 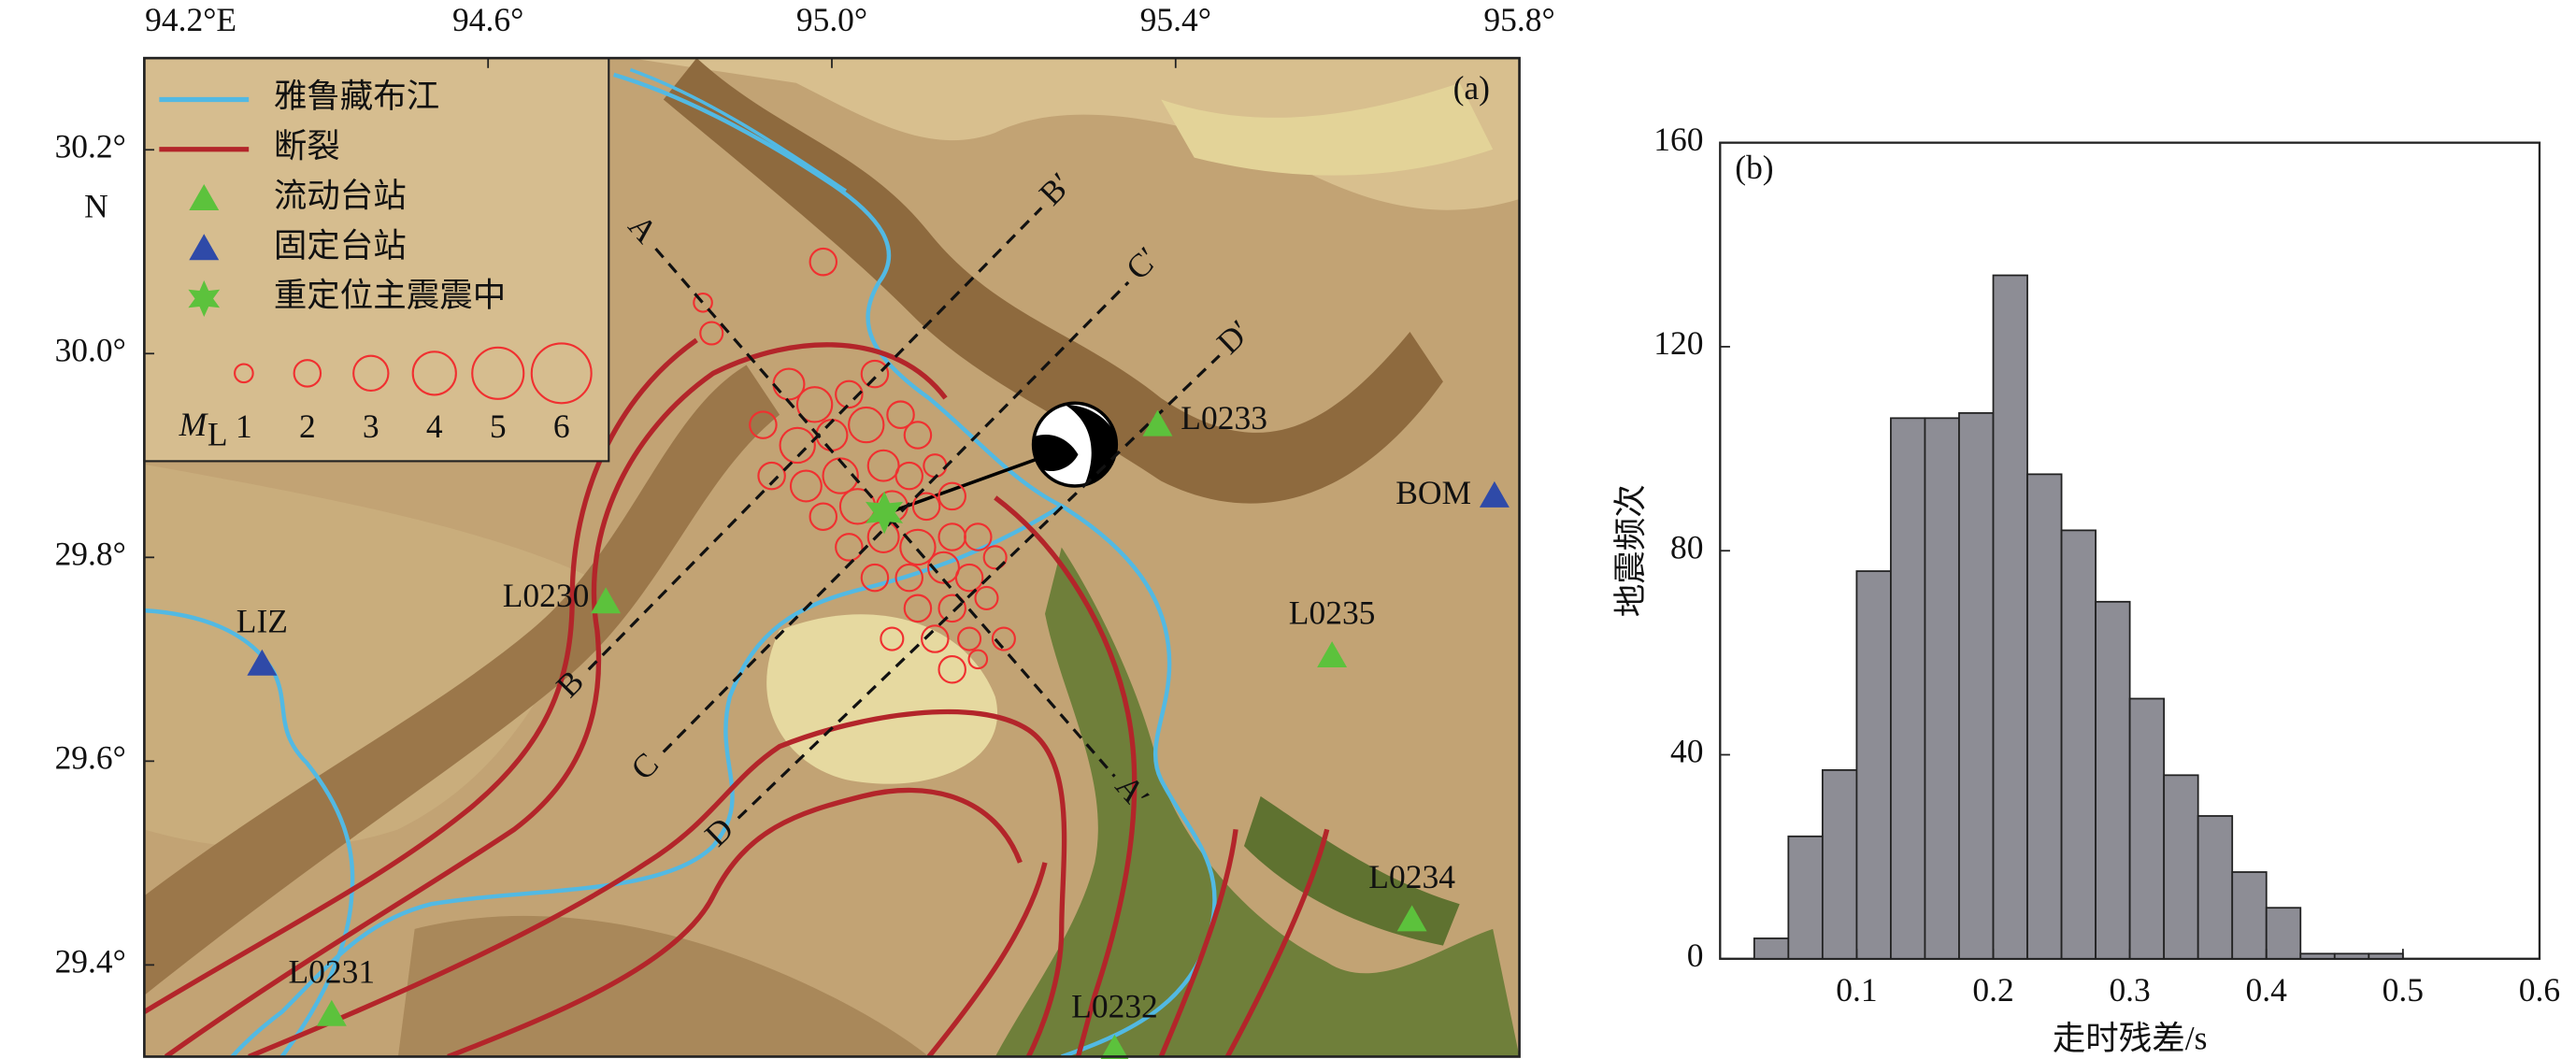 I want to click on station-label: L0233, so click(x=1224, y=418).